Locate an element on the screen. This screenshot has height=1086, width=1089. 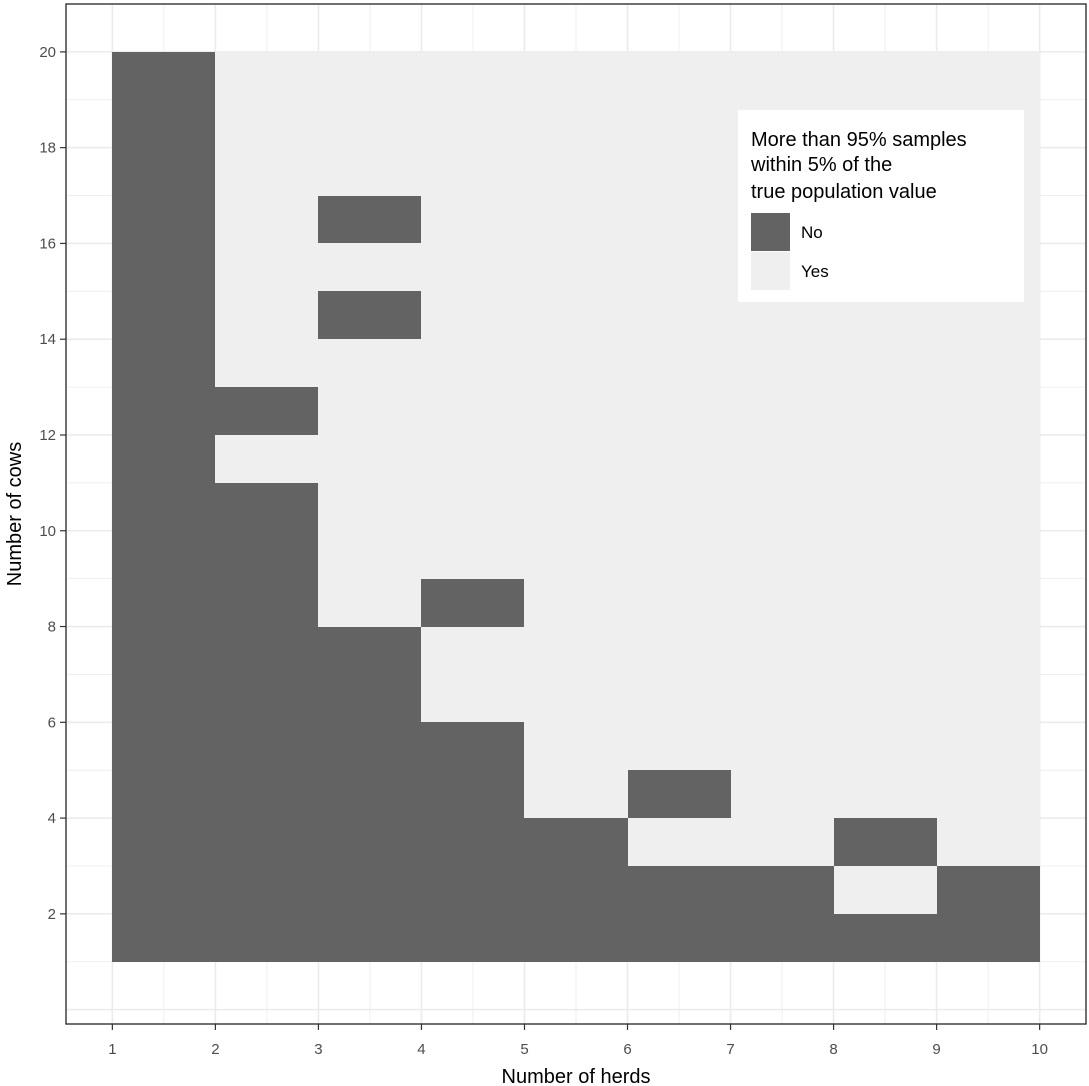
x-tick-label: 8 is located at coordinates (833, 1049).